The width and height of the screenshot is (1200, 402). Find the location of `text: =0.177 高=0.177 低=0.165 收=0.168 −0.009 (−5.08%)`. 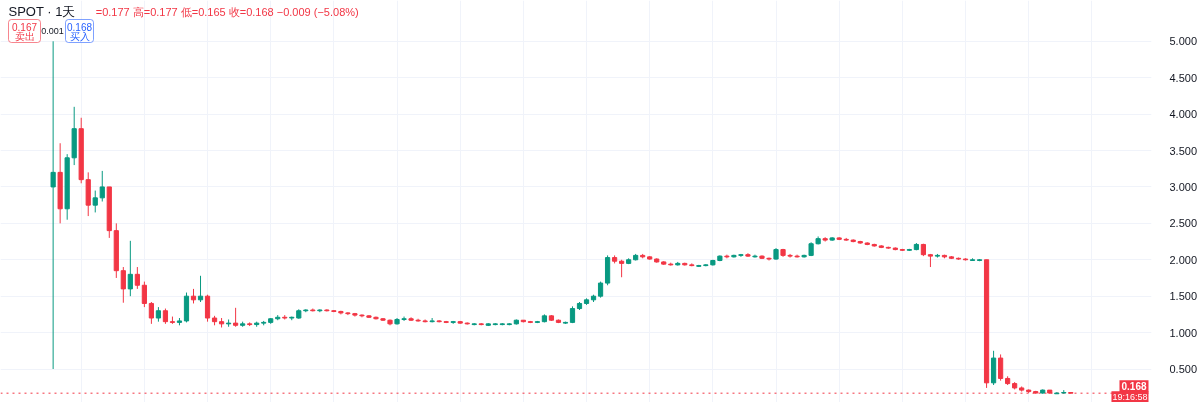

text: =0.177 高=0.177 低=0.165 收=0.168 −0.009 (−5.08%) is located at coordinates (227, 11).